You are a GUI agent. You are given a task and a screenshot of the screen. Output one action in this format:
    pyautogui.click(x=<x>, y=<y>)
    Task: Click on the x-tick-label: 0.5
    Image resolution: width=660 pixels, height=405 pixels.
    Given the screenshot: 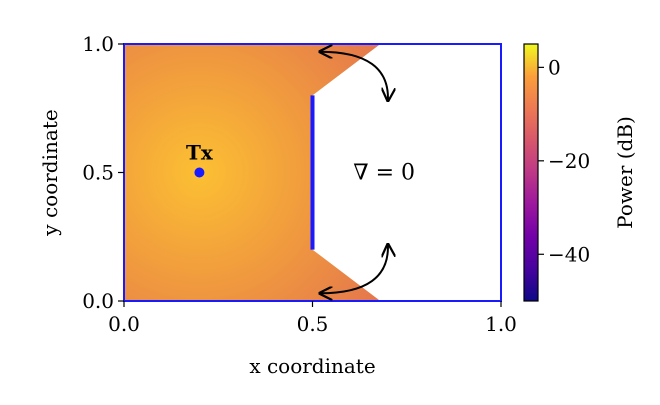 What is the action you would take?
    pyautogui.click(x=313, y=324)
    